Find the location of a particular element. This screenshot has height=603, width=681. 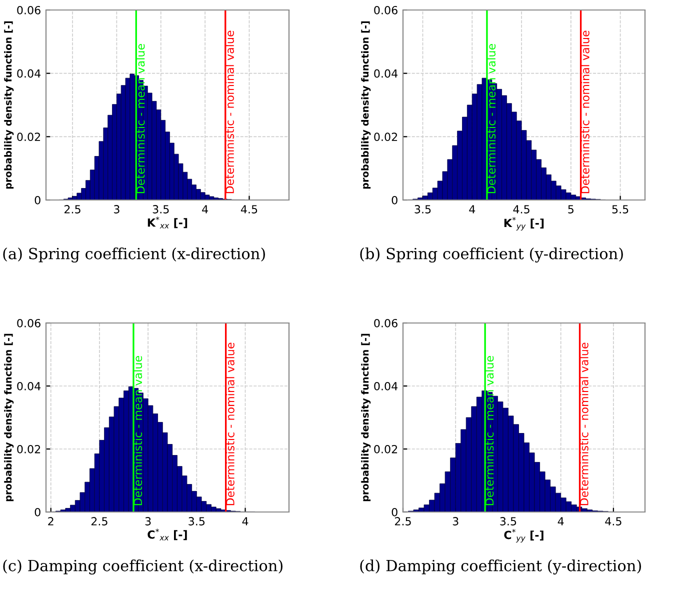

text: (d) Damping coefficient (y-direction) is located at coordinates (500, 567).